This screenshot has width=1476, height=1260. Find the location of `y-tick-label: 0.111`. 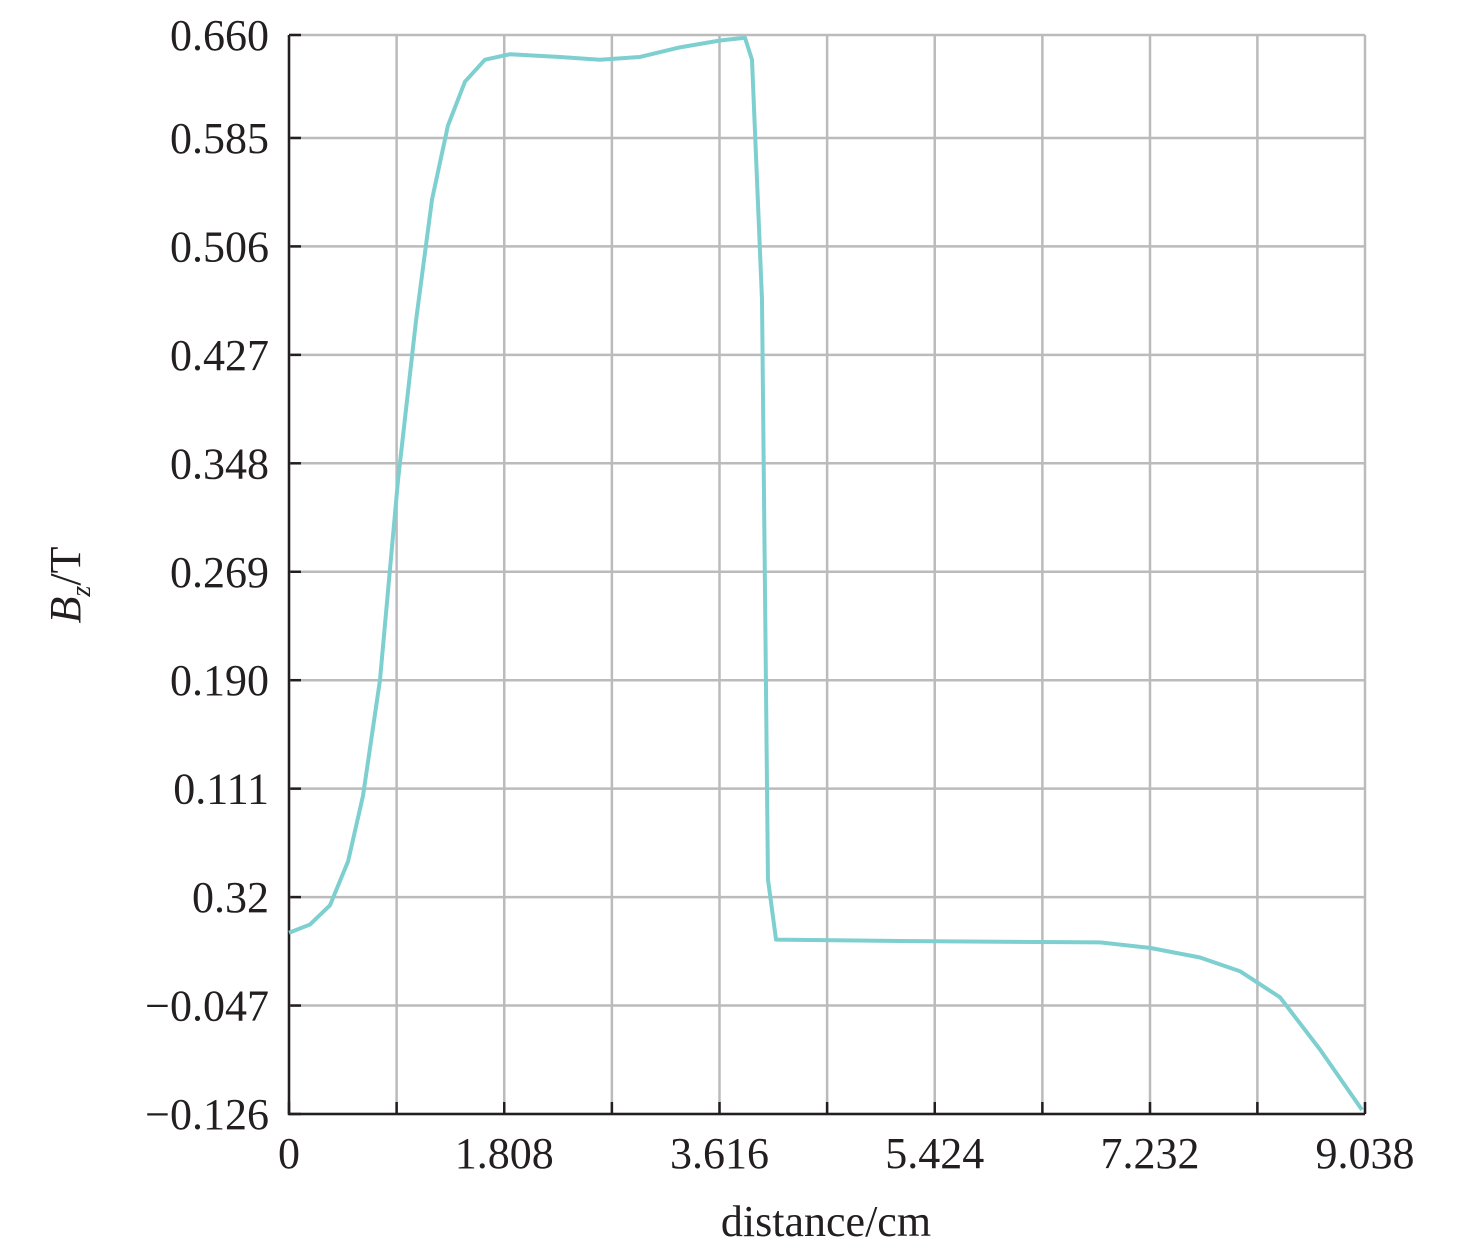

y-tick-label: 0.111 is located at coordinates (221, 789).